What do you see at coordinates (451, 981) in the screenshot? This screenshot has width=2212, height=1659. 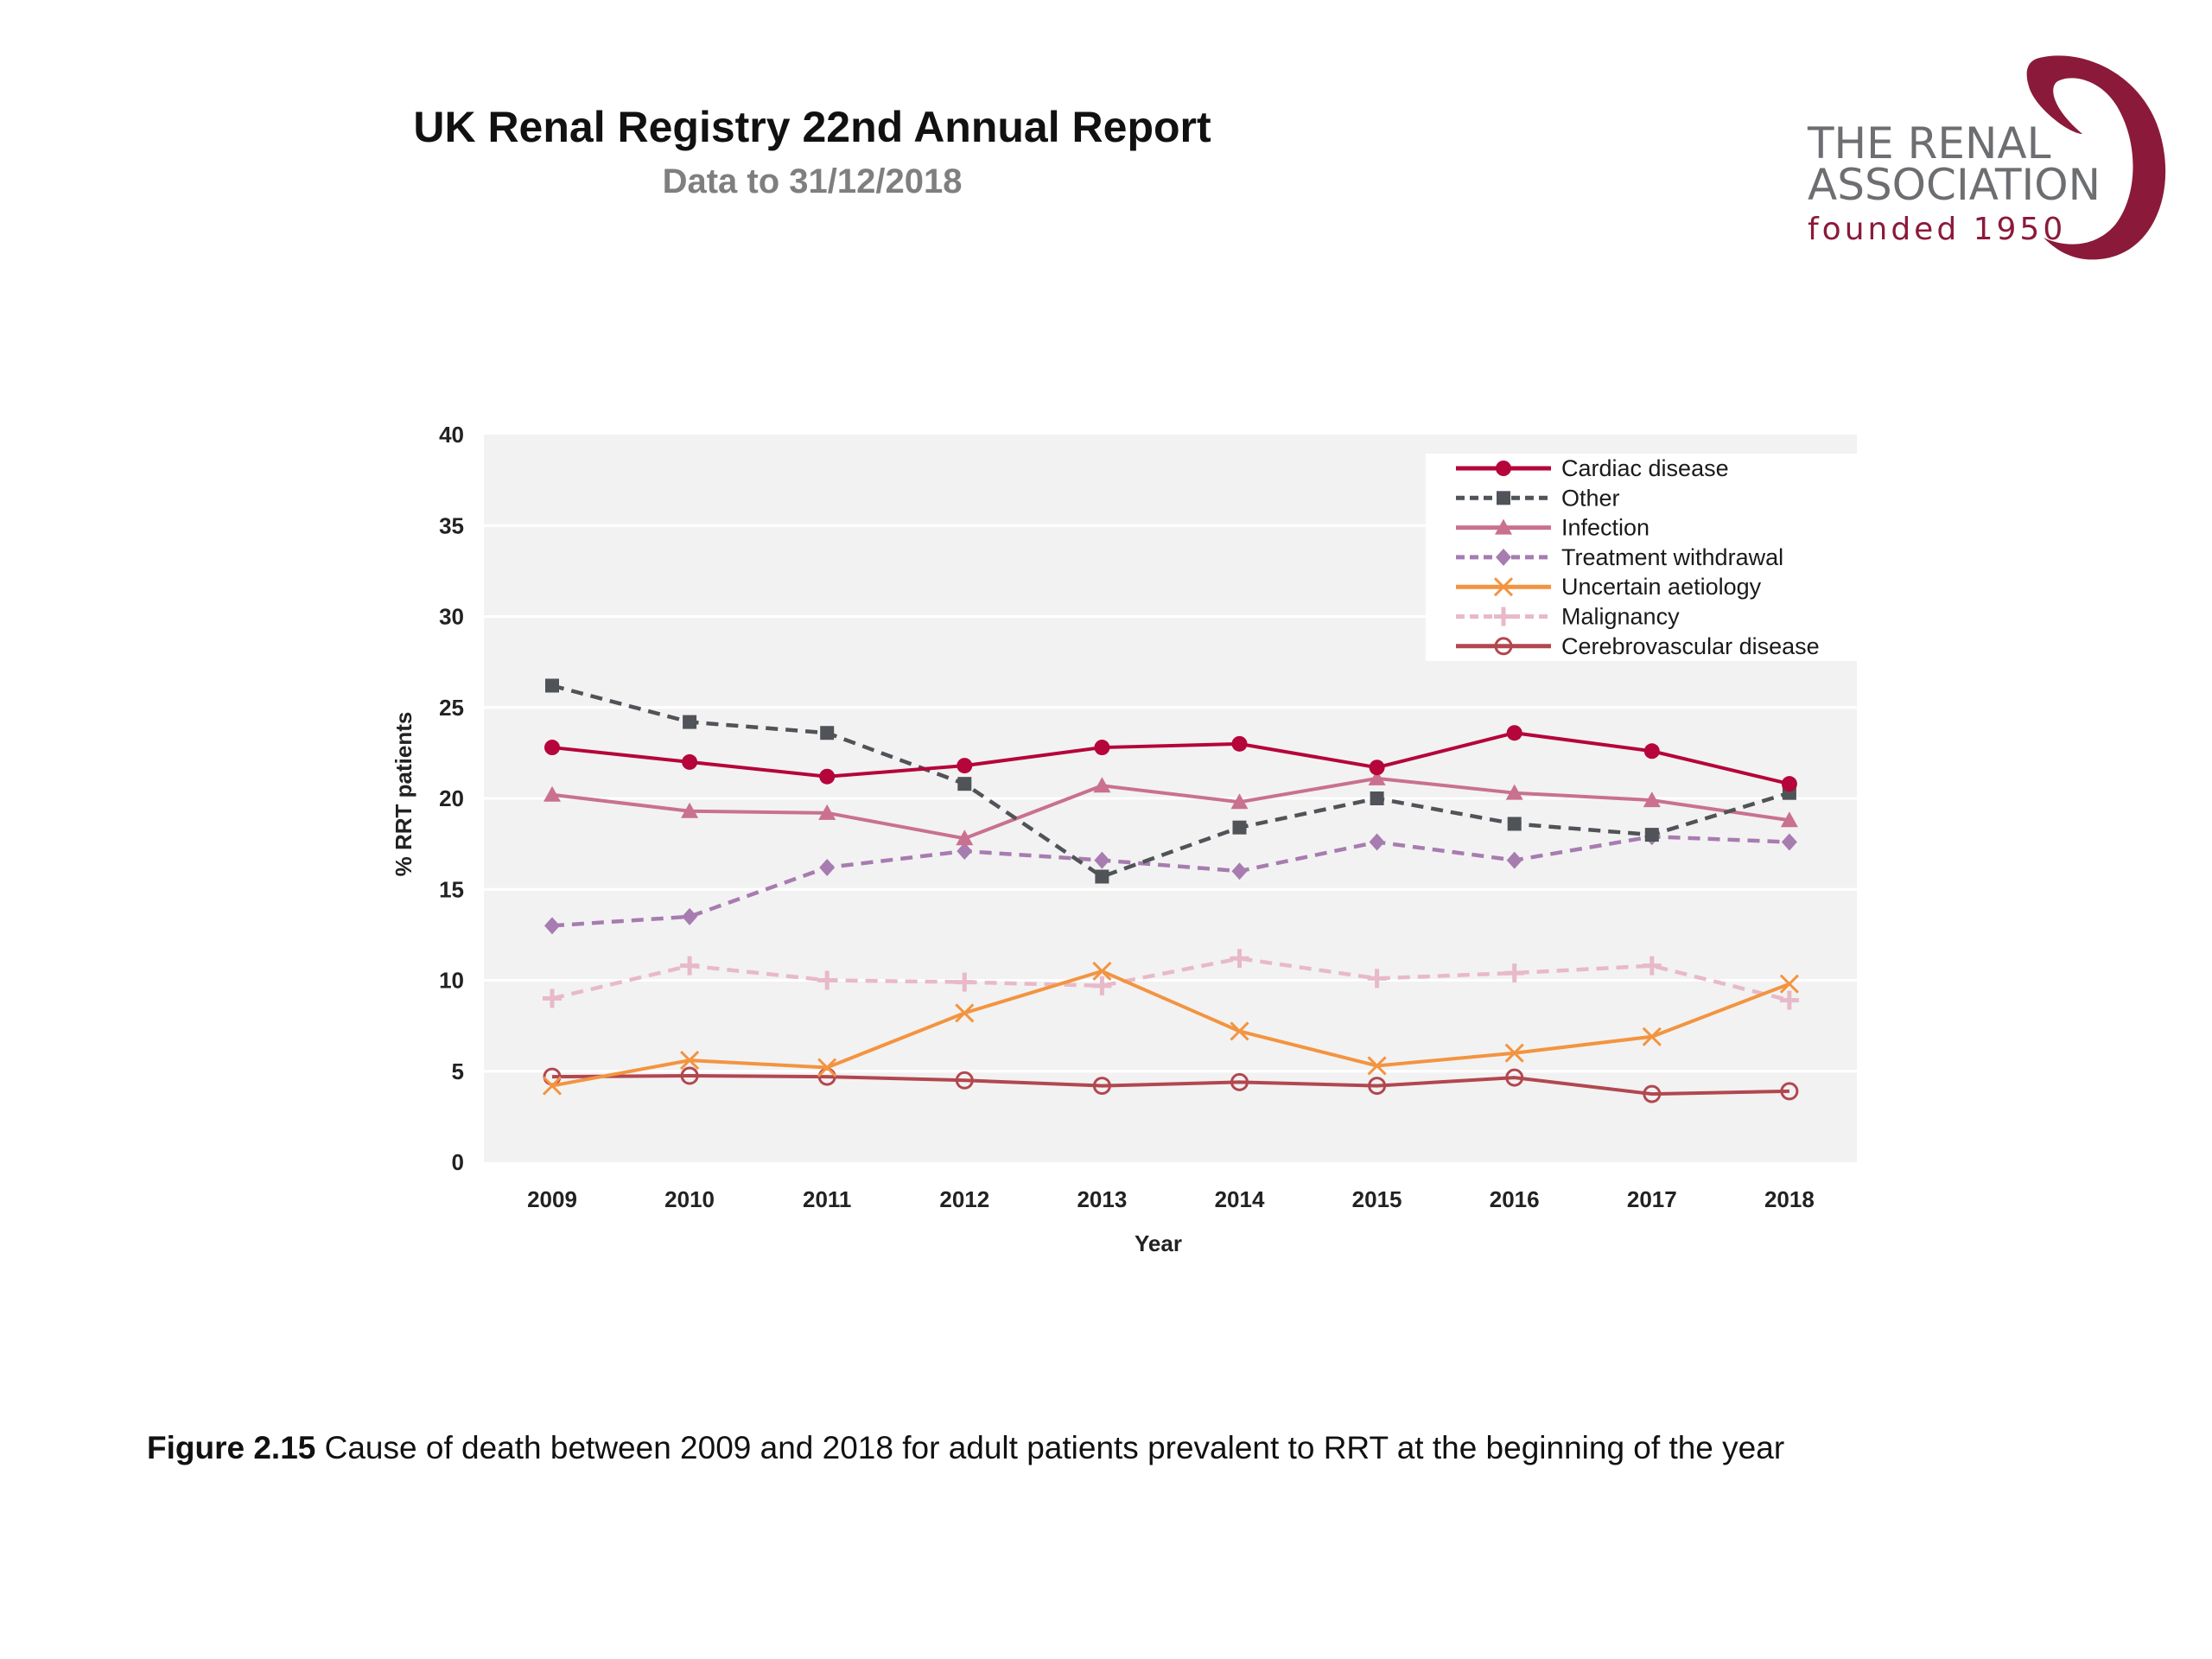 I see `y-tick-label: 10` at bounding box center [451, 981].